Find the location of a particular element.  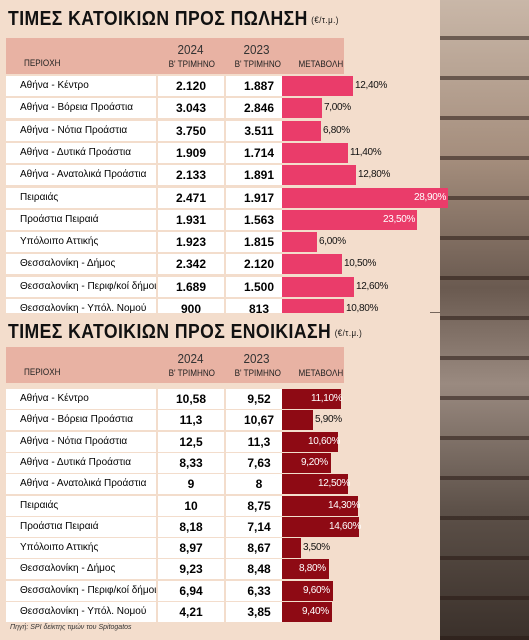

sale-row: Αθήνα - Κέντρο 2.120 1.887 12,40% is located at coordinates (221, 87).